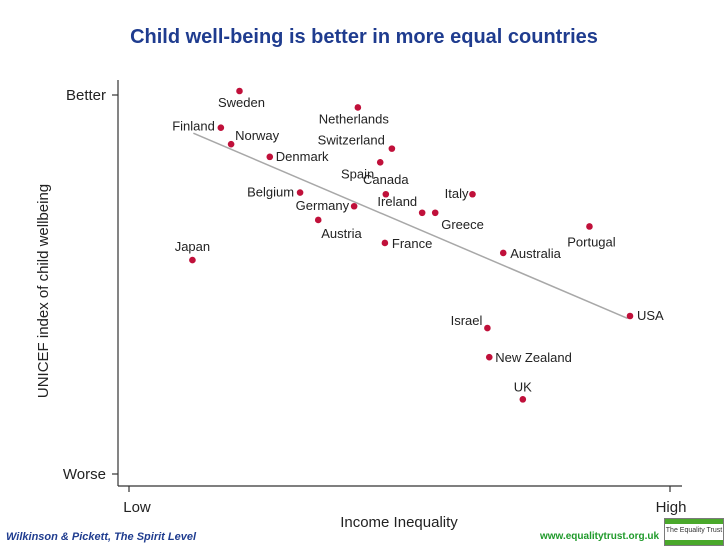  Describe the element at coordinates (457, 193) in the screenshot. I see `point-label-italy: Italy` at that location.